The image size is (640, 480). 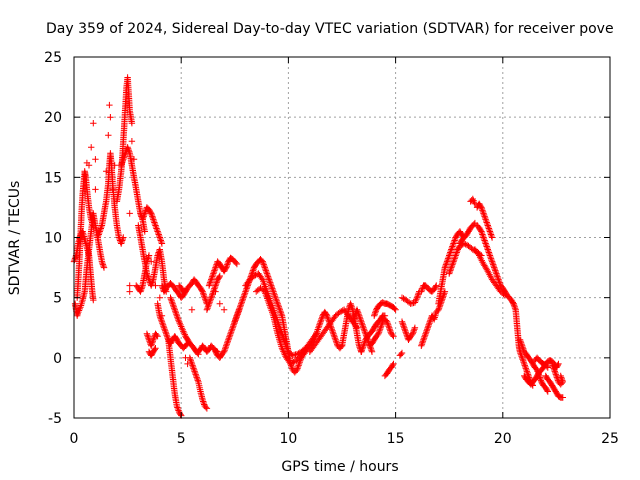 I want to click on y-tick-label: 10, so click(x=53, y=239).